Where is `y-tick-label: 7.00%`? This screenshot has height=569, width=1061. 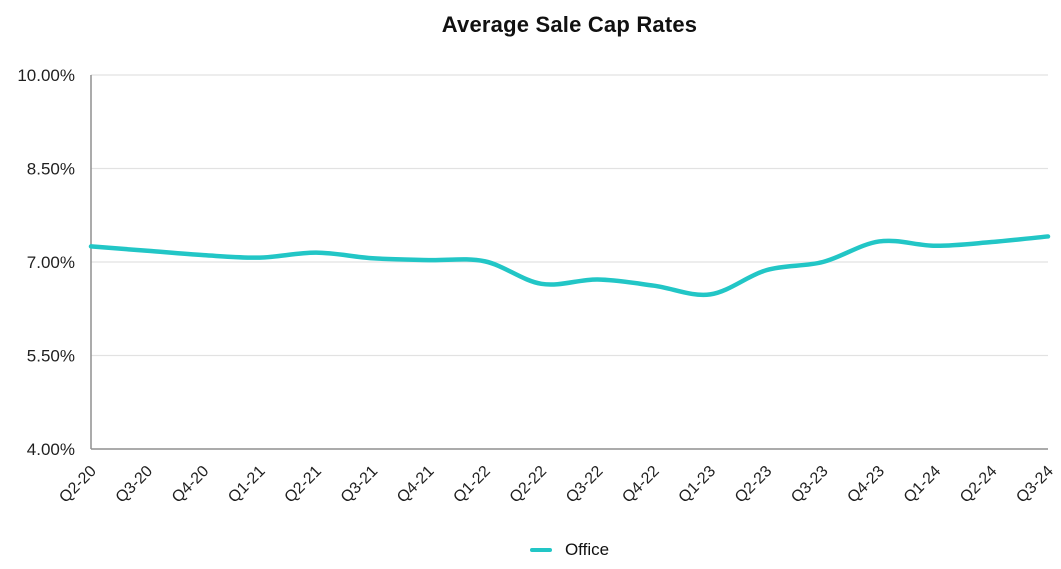 y-tick-label: 7.00% is located at coordinates (51, 262).